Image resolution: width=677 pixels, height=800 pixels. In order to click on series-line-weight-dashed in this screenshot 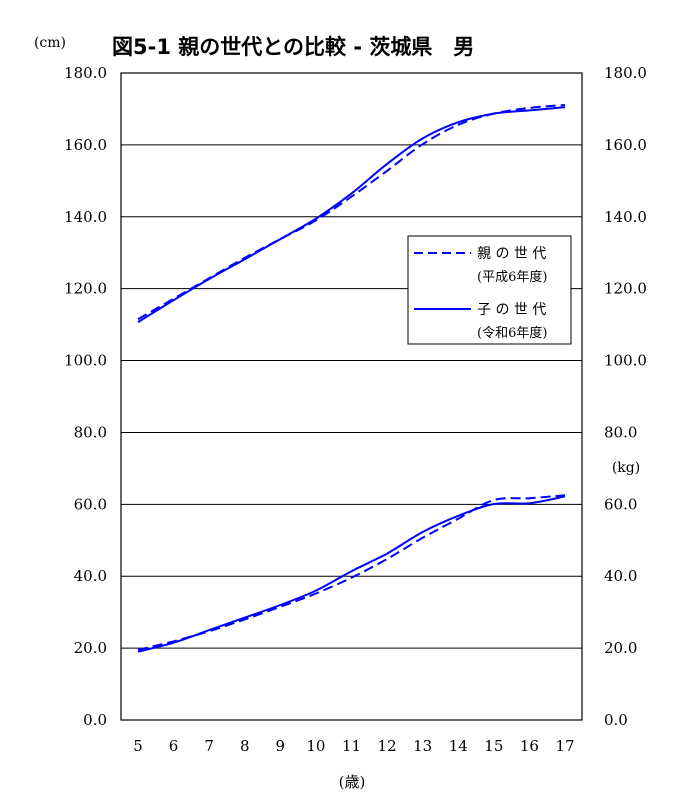, I will do `click(351, 572)`.